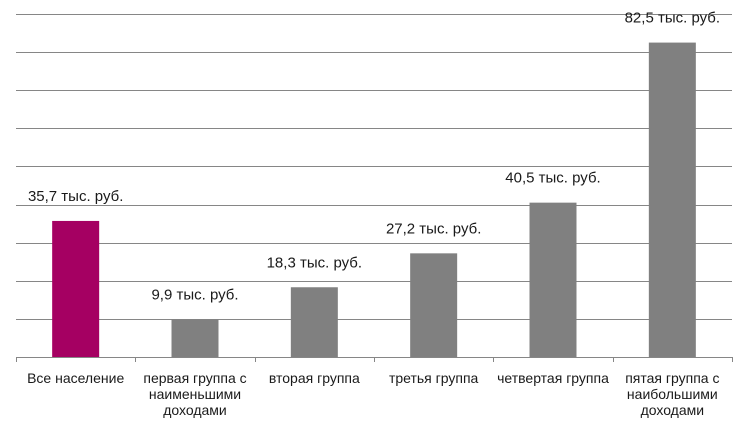 This screenshot has height=427, width=740. Describe the element at coordinates (314, 378) in the screenshot. I see `category-label: вторая группа` at that location.